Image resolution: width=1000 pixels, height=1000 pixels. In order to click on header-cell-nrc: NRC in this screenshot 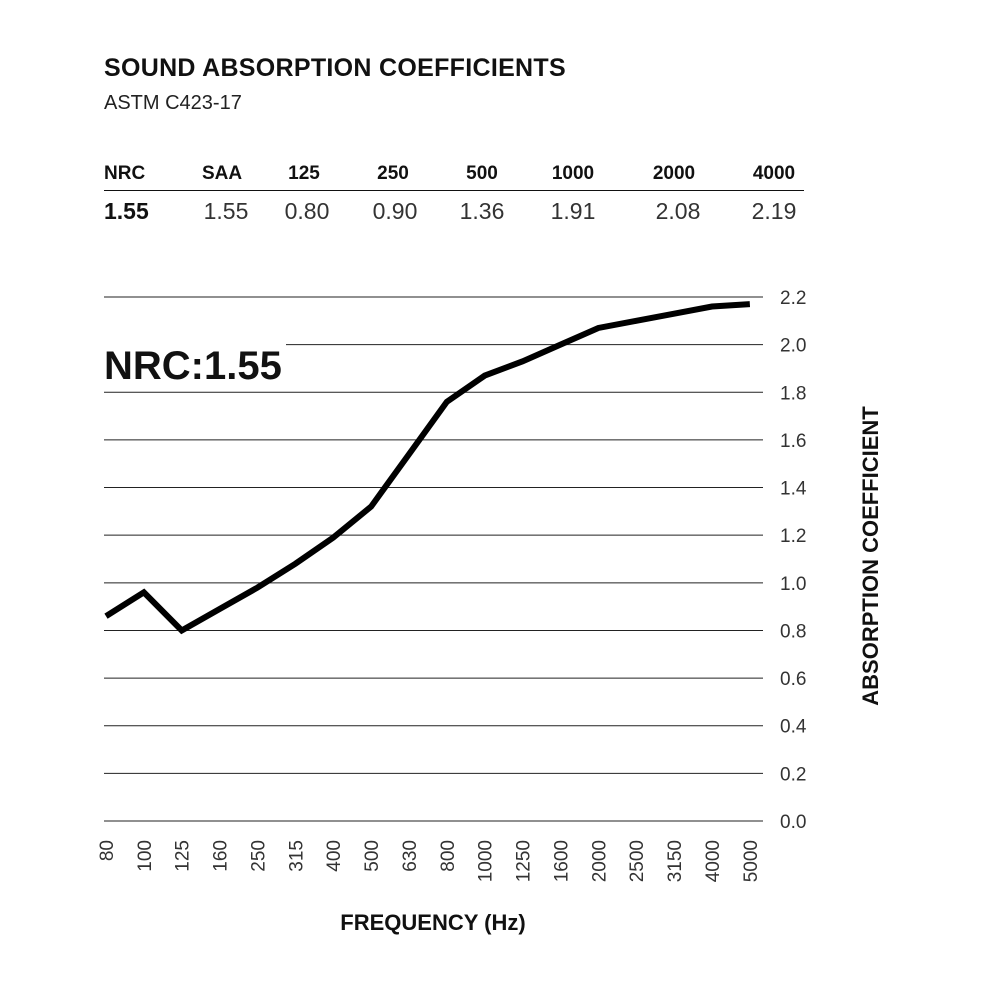, I will do `click(125, 173)`.